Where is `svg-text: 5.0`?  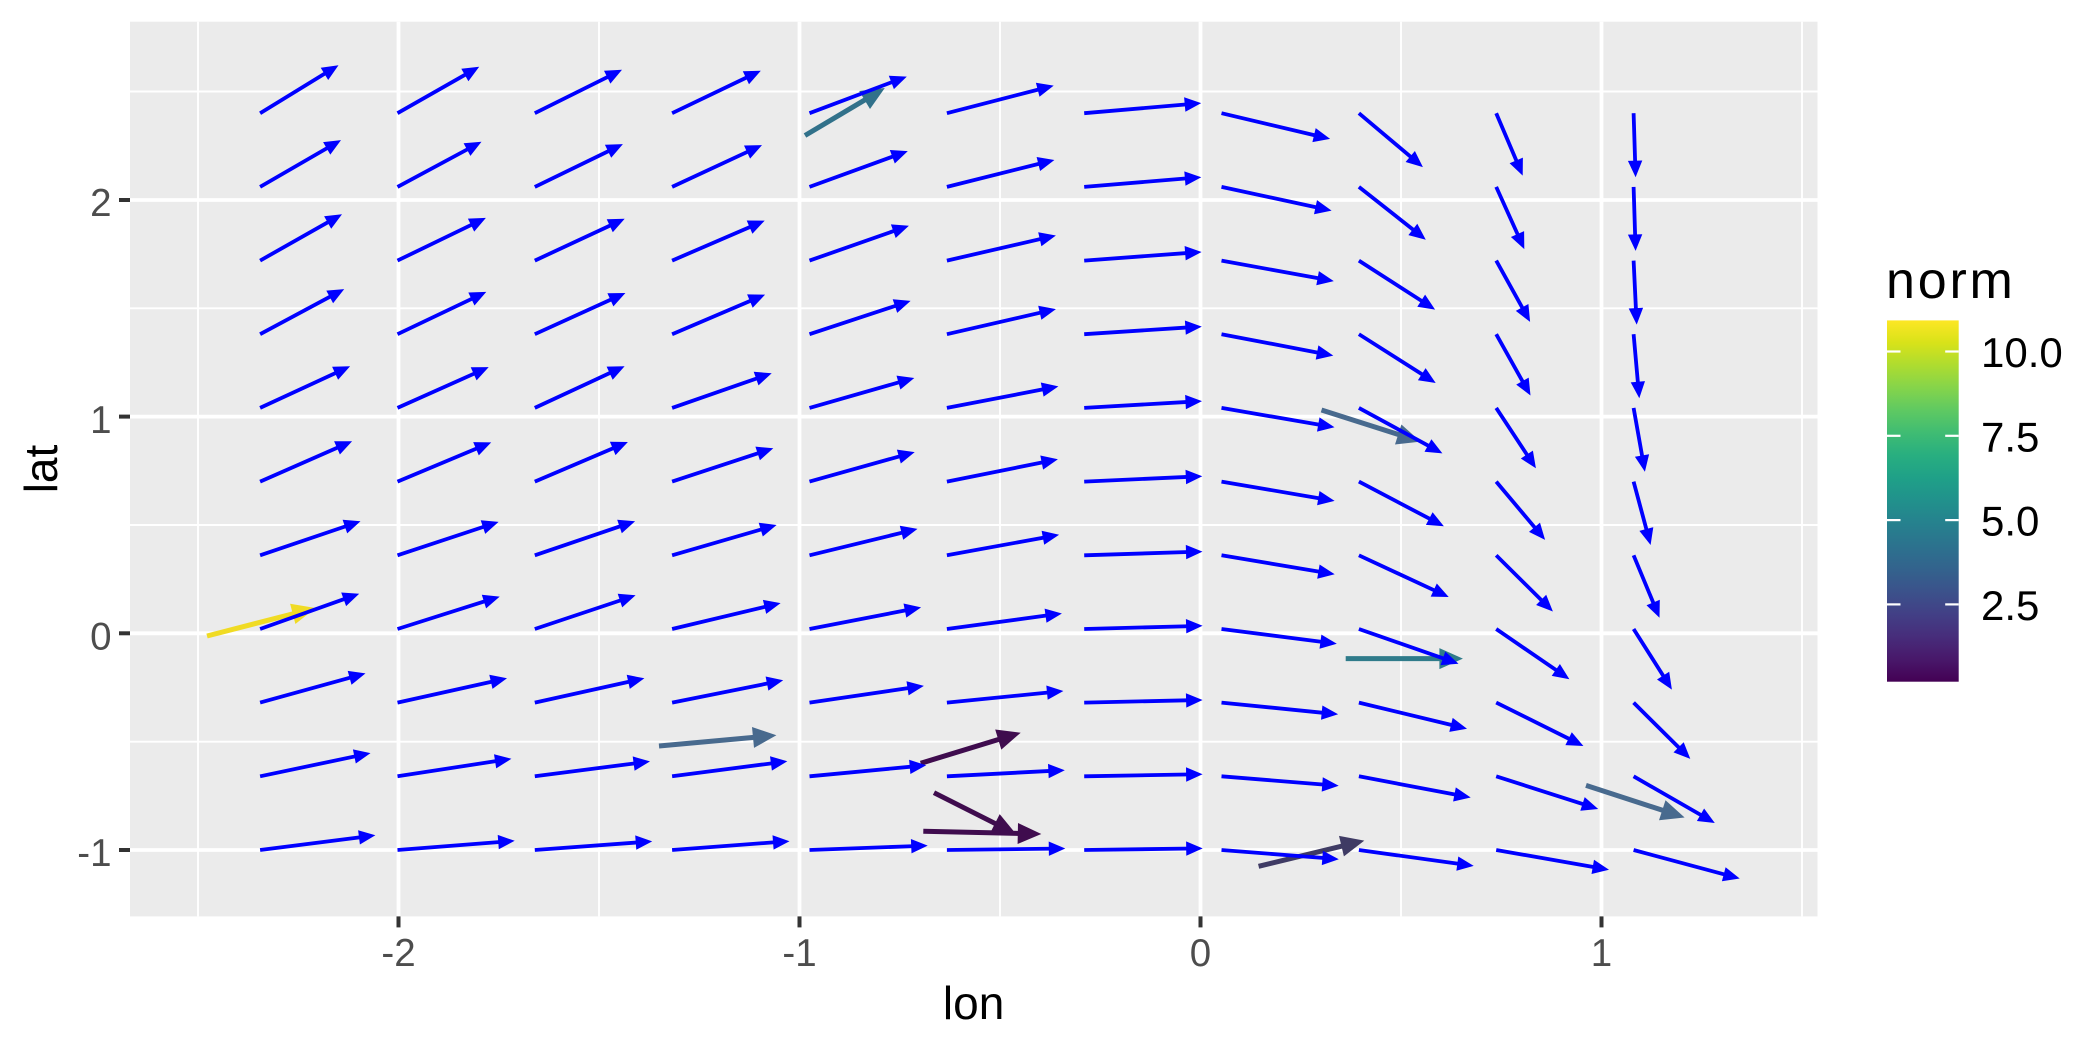 svg-text: 5.0 is located at coordinates (2010, 521).